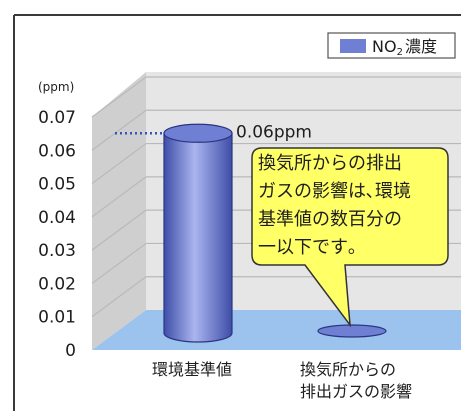 This screenshot has height=411, width=461. I want to click on callout-line-1: 換気所からの排出, so click(330, 163).